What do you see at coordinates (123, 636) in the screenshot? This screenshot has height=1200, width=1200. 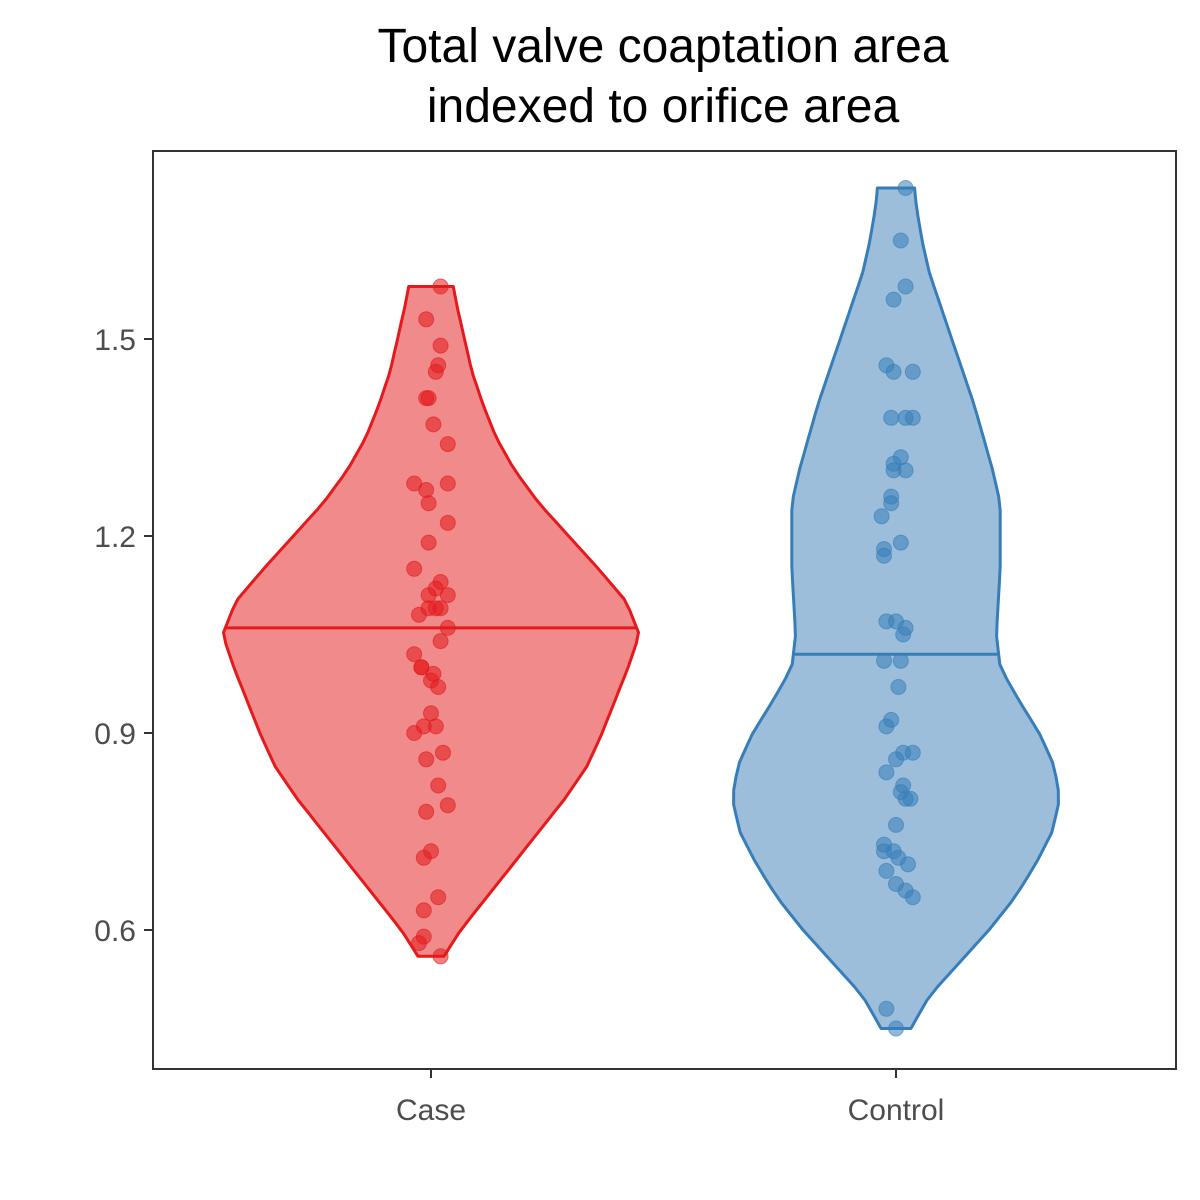 I see `y-axis: 0.6 0.9 1.2 1.5` at bounding box center [123, 636].